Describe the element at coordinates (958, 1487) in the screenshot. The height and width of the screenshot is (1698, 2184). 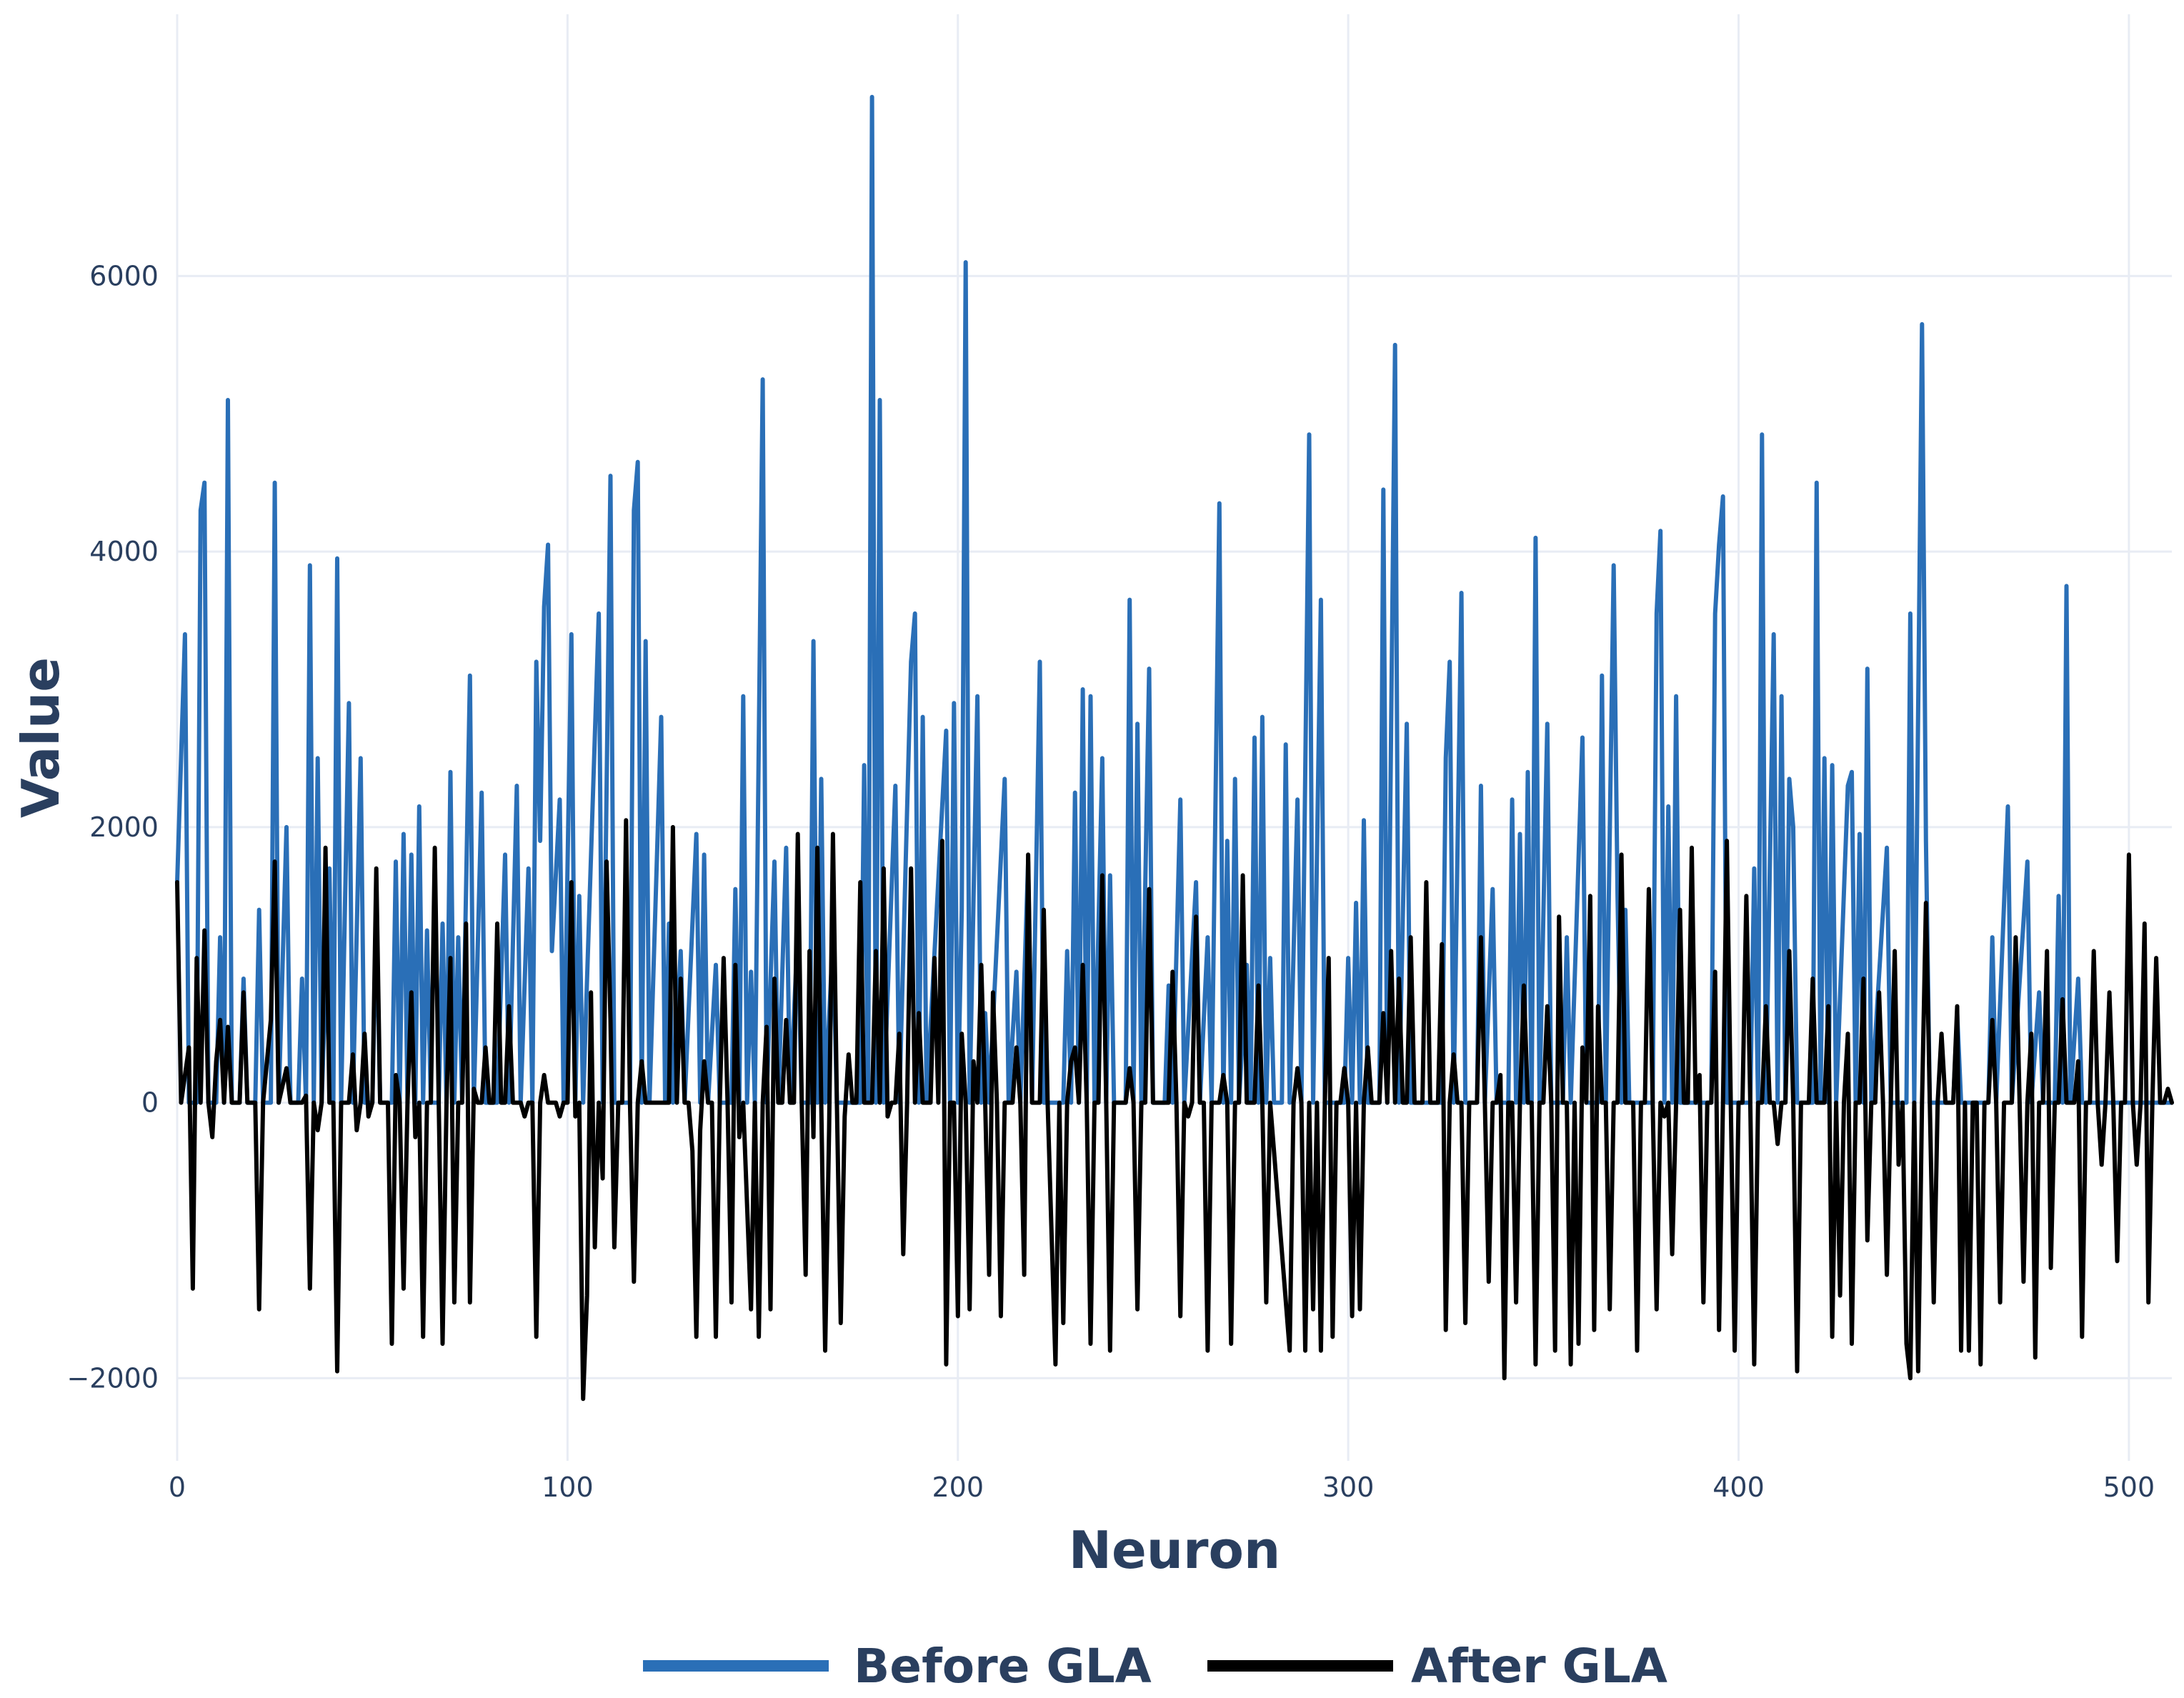
I see `x-tick-label: 200` at that location.